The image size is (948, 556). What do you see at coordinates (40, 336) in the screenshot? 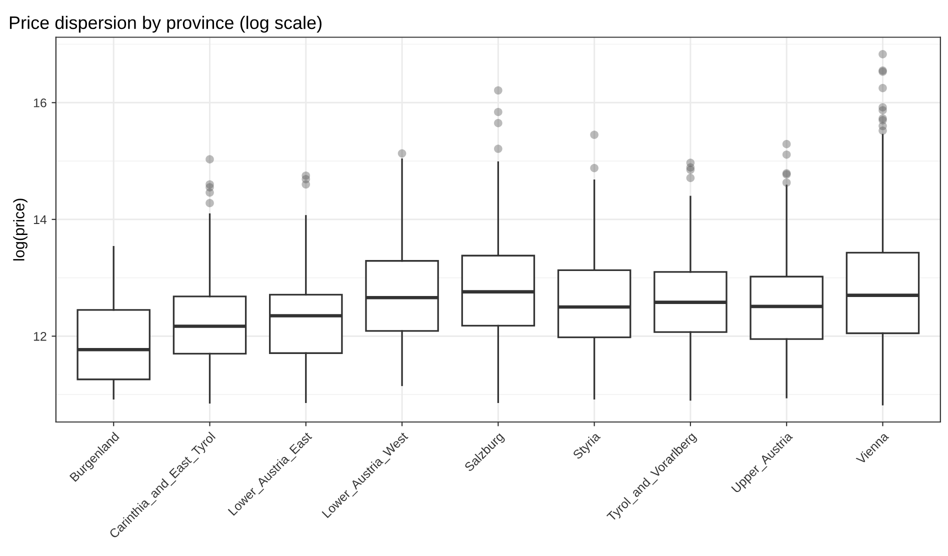
I see `y-tick-label: 12` at bounding box center [40, 336].